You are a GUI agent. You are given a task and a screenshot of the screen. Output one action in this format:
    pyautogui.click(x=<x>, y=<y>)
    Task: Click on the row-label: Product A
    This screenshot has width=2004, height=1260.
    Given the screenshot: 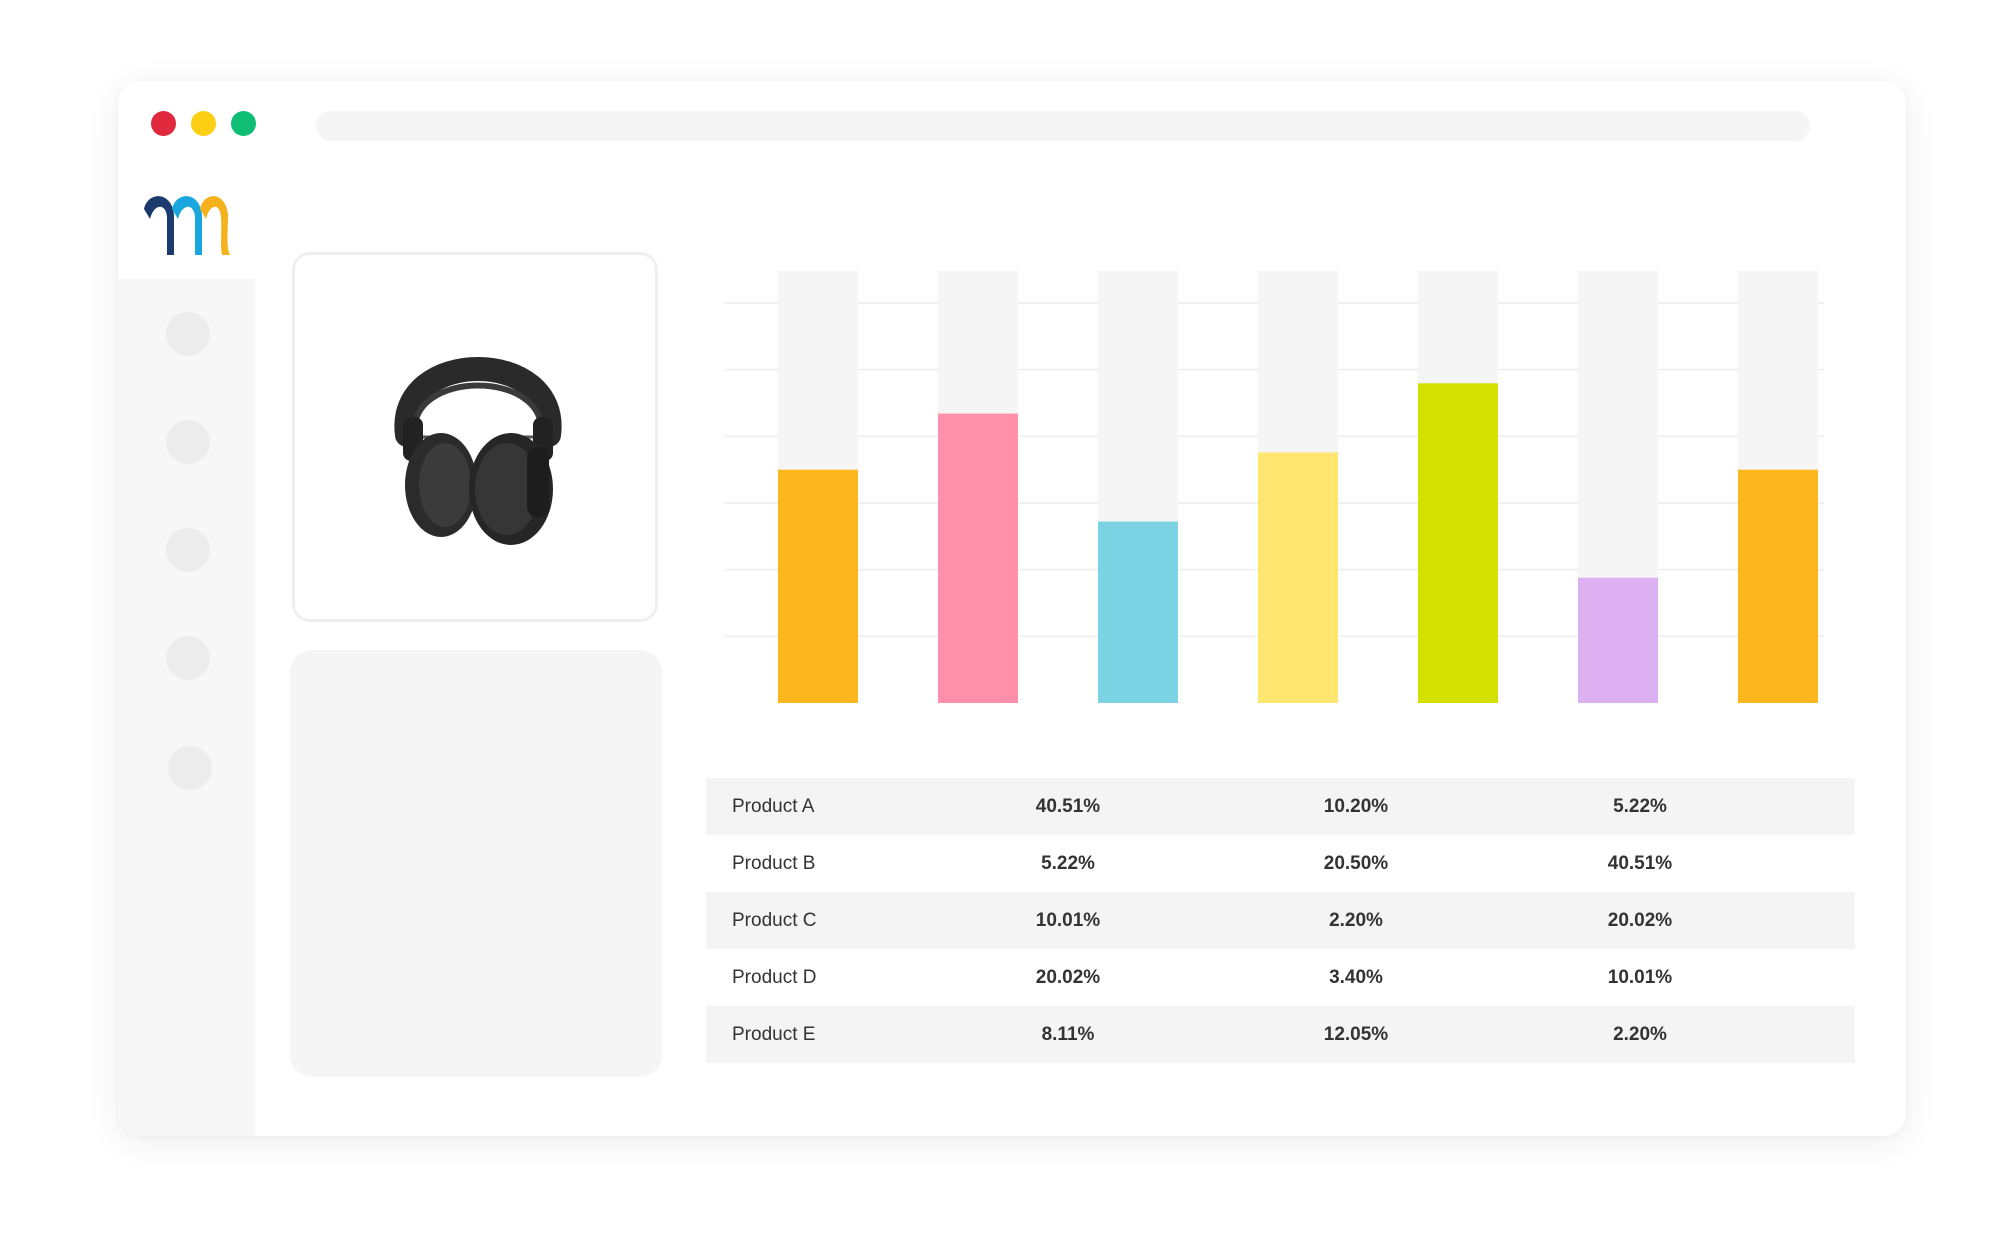 What is the action you would take?
    pyautogui.click(x=815, y=806)
    